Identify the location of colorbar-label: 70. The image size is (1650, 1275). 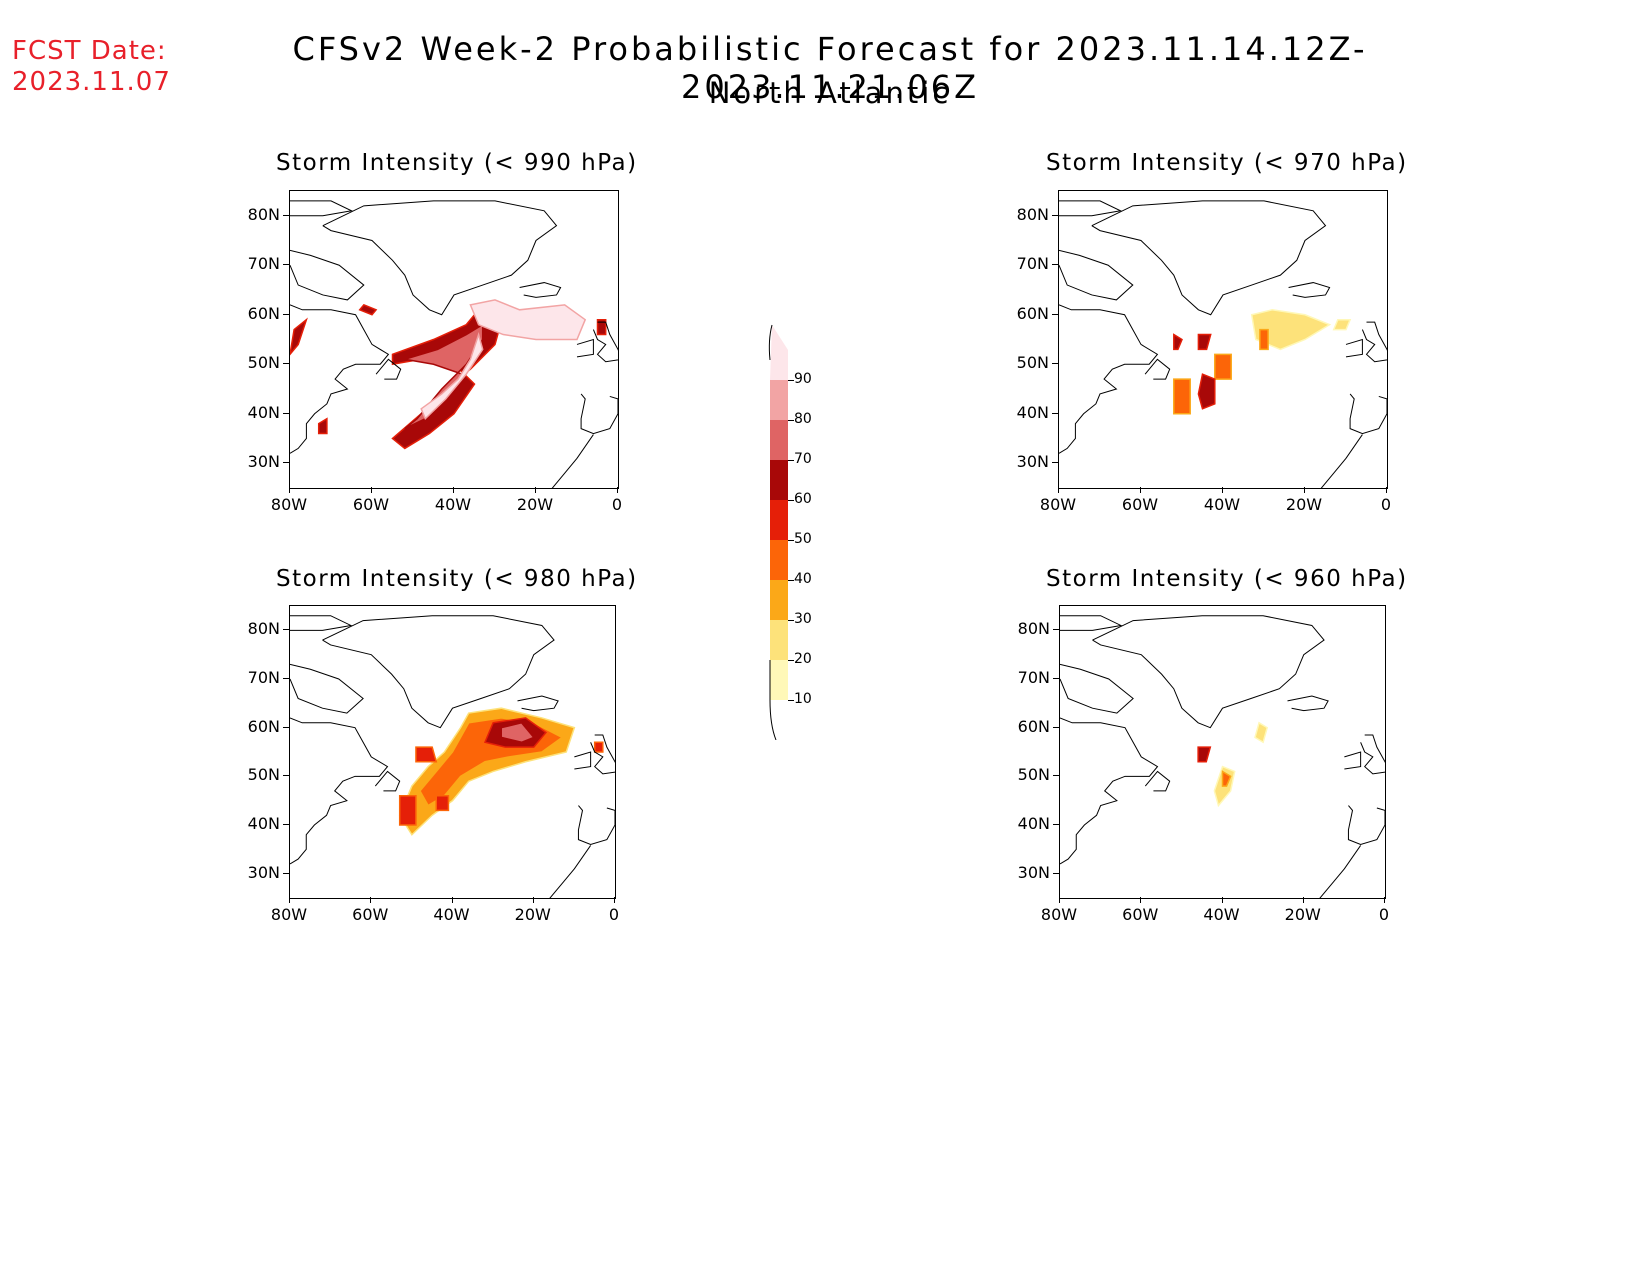
(803, 459).